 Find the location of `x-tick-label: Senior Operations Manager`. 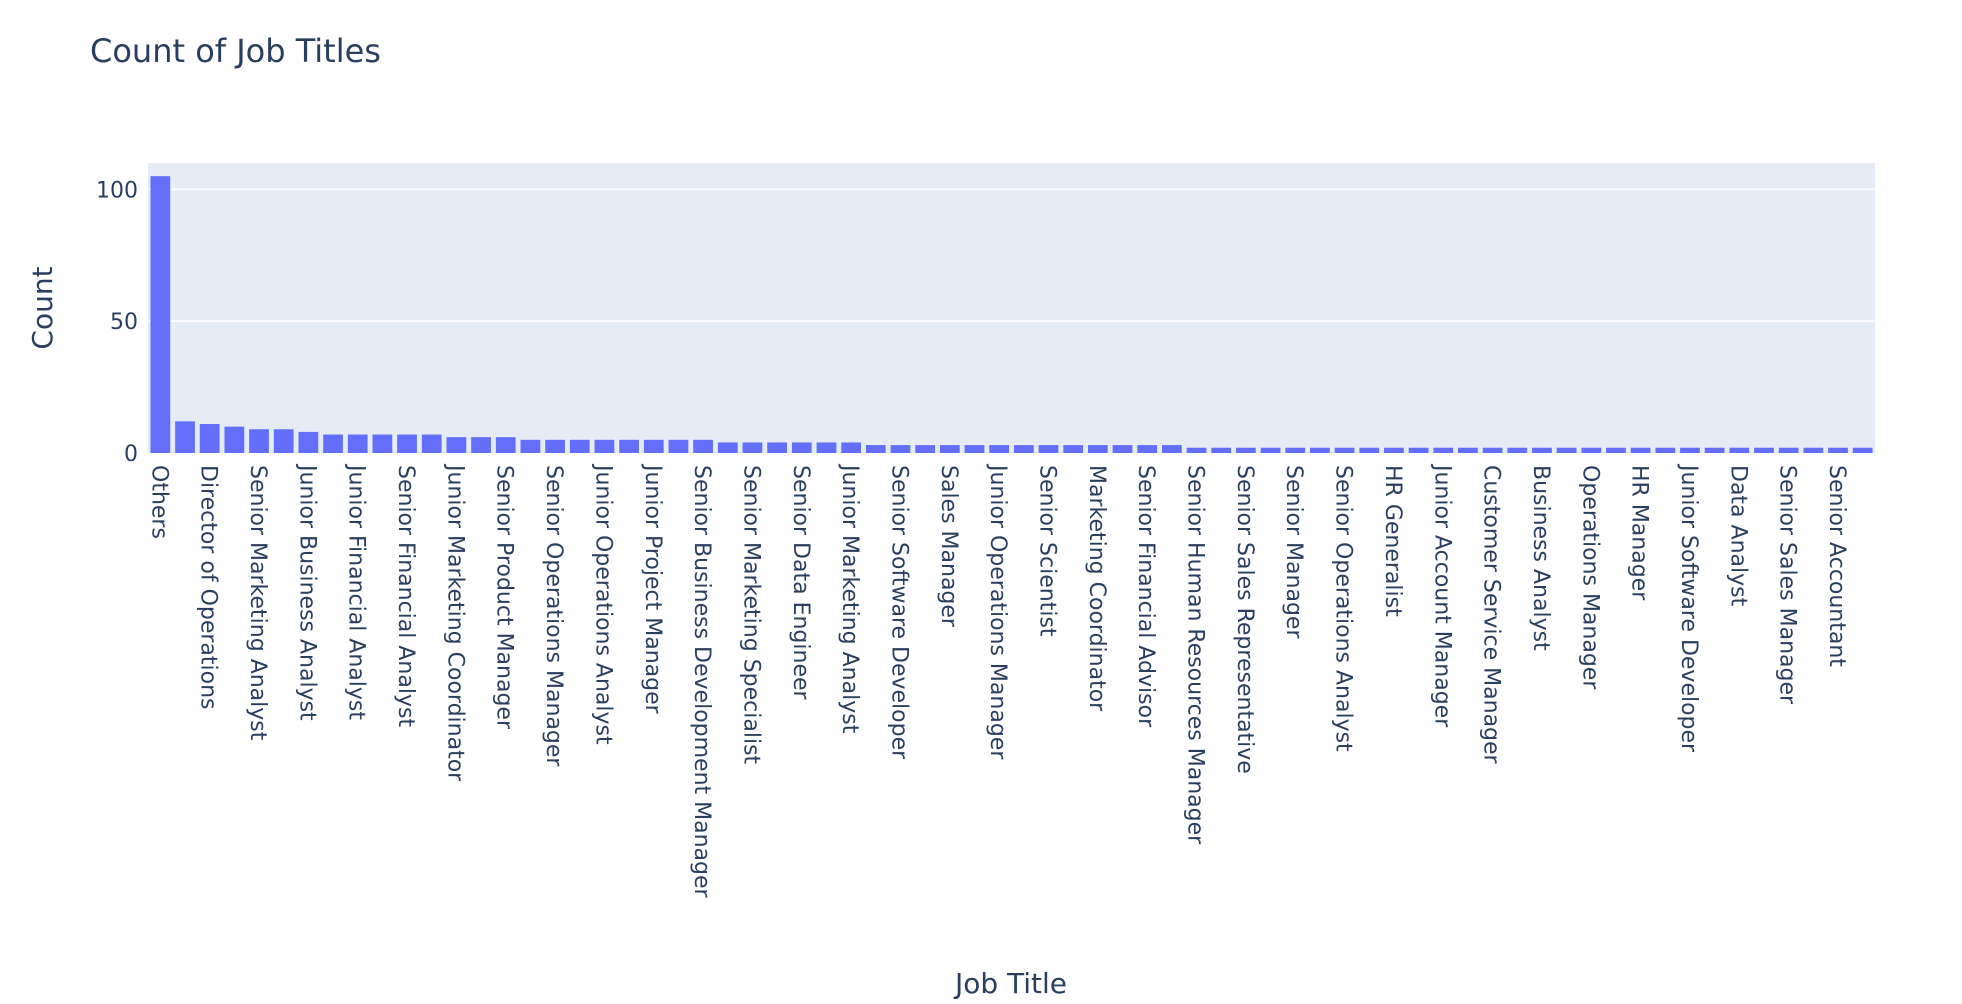

x-tick-label: Senior Operations Manager is located at coordinates (553, 616).